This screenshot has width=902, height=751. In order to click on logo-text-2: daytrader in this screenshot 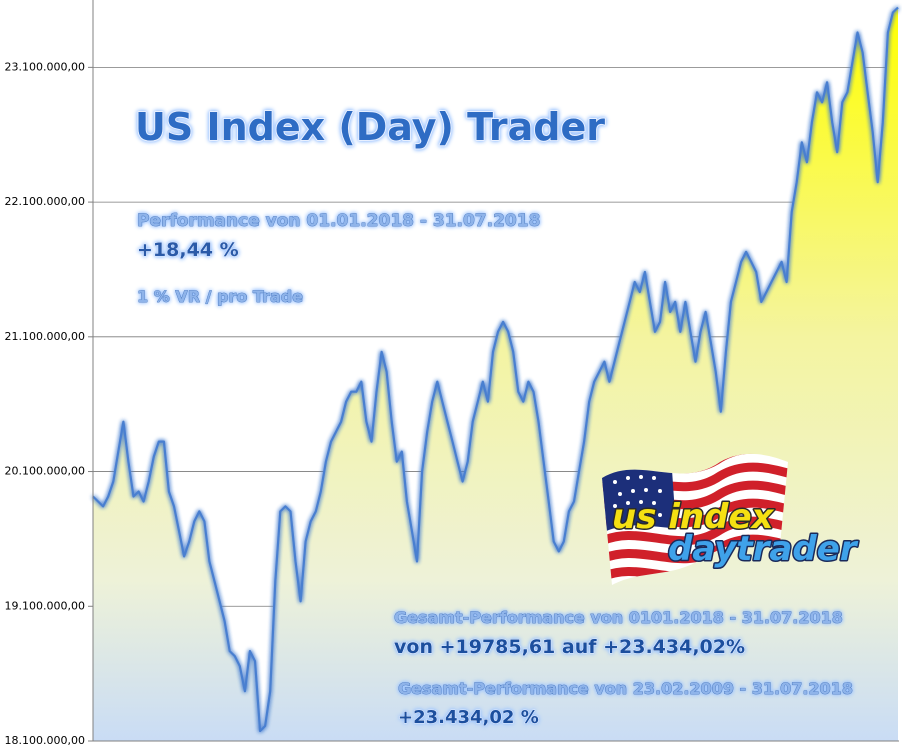, I will do `click(763, 549)`.